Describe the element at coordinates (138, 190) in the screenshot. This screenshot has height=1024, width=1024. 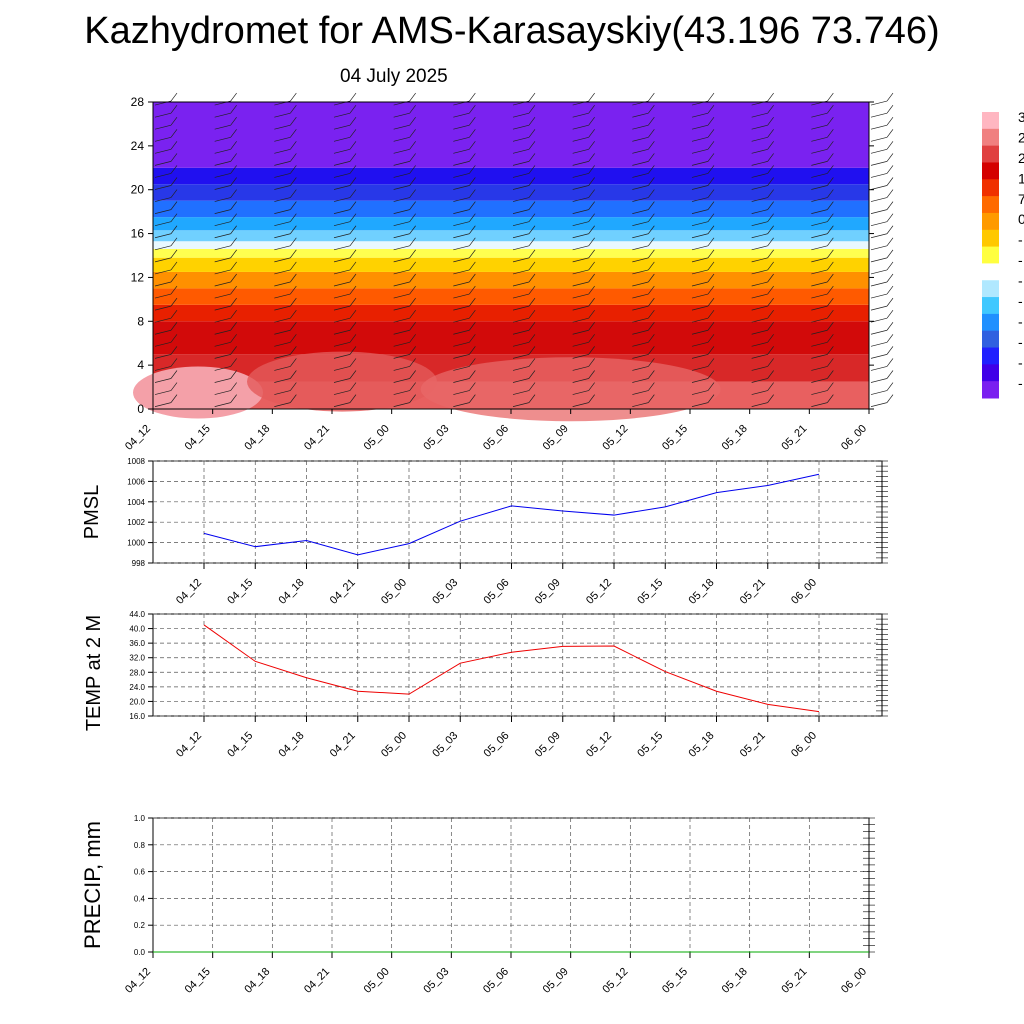
I see `y-tick-label: 20` at that location.